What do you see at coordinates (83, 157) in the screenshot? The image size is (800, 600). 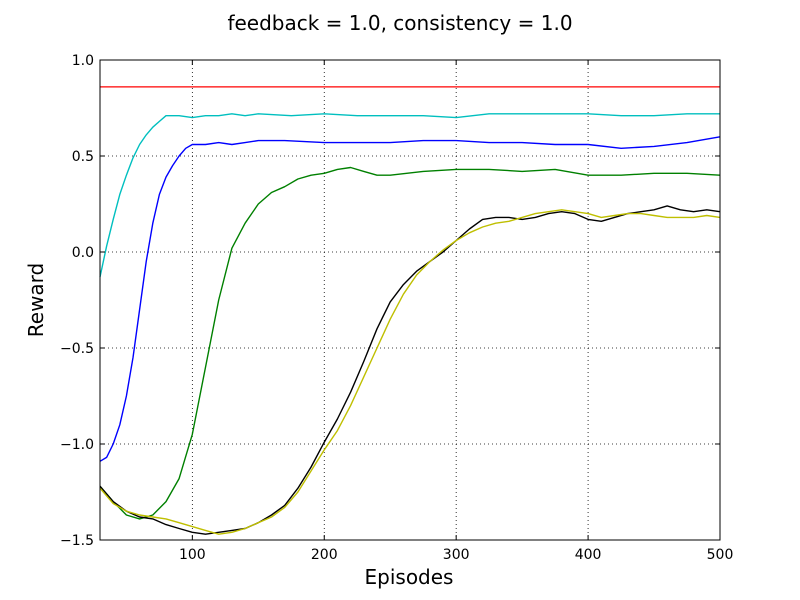 I see `y-tick-label: 0.5` at bounding box center [83, 157].